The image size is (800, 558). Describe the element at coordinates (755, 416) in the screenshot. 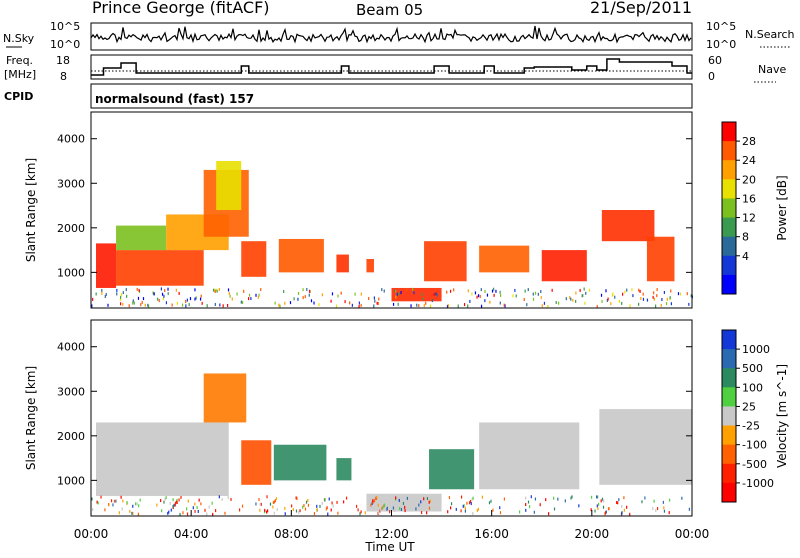

I see `velocity-colorbar-ticks: 1000 500 100 25 -25 -100 -500 -1000` at that location.